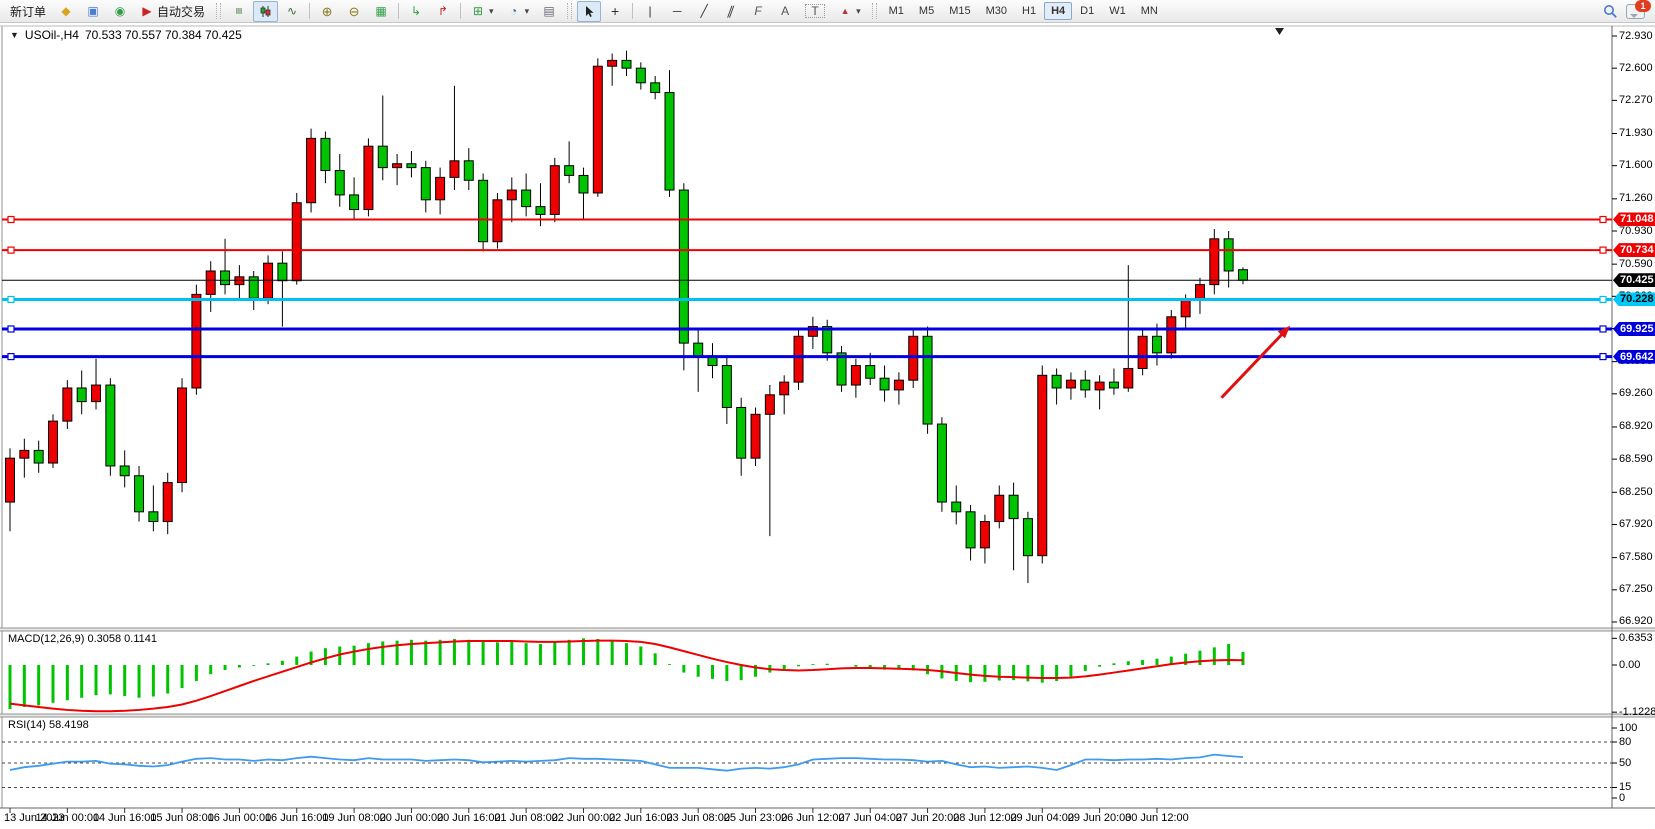  I want to click on cursor-tool-button, so click(589, 11).